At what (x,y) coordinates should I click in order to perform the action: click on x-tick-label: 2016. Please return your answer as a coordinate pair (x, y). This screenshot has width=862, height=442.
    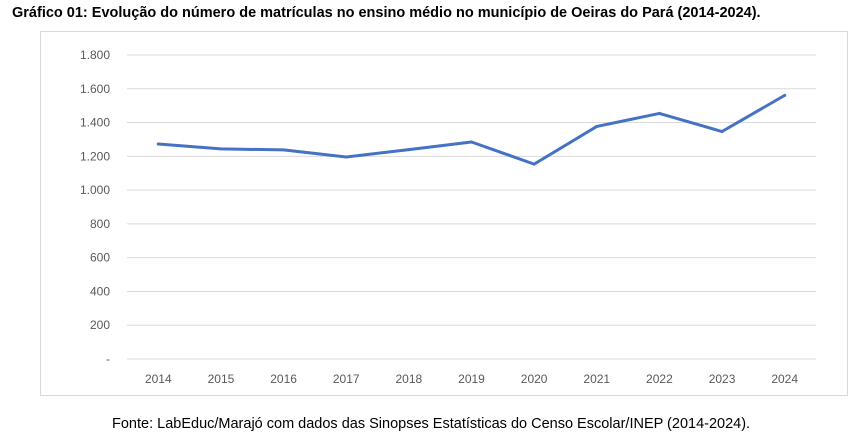
    Looking at the image, I should click on (283, 379).